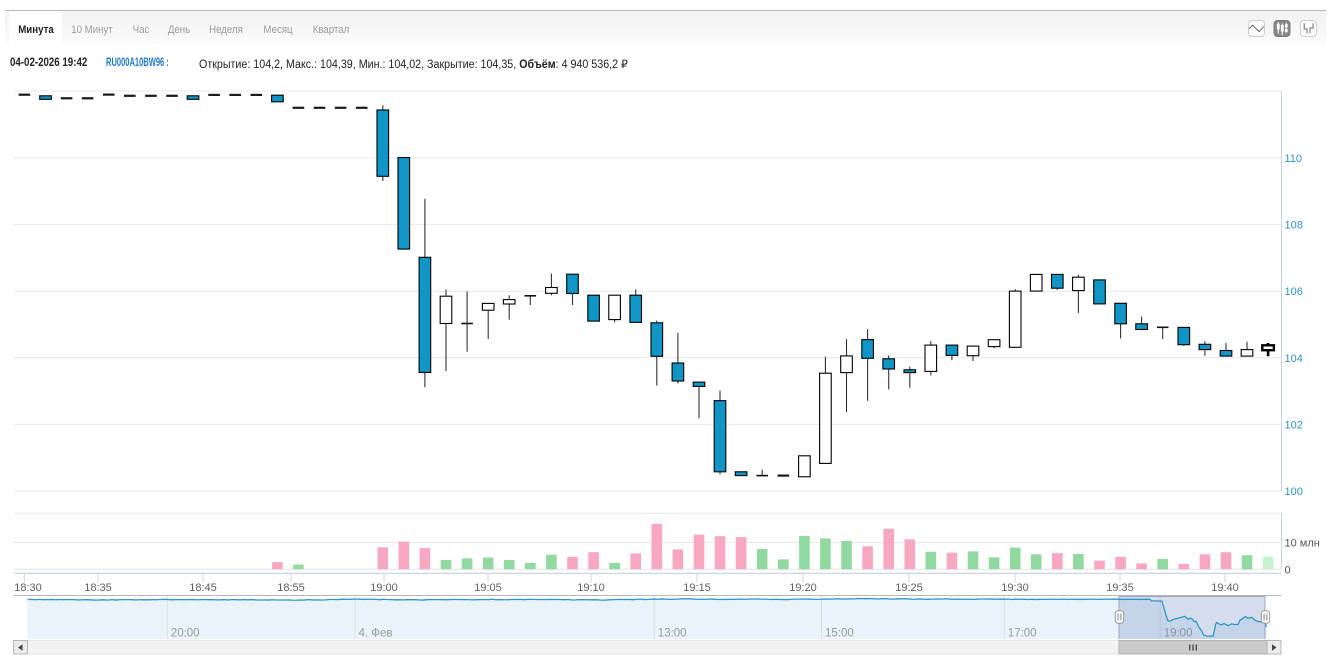 The width and height of the screenshot is (1341, 669). I want to click on svg-text: 102, so click(1294, 425).